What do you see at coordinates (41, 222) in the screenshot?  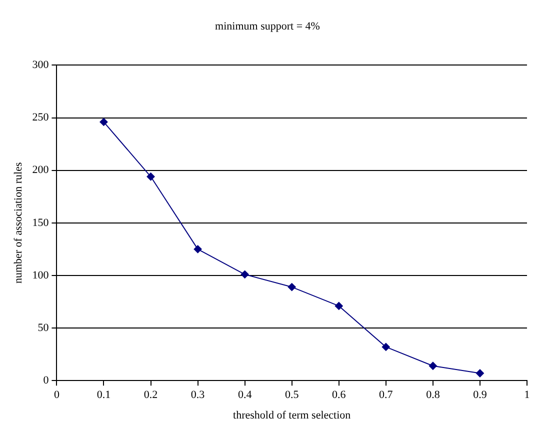 I see `y-tick-label: 150` at bounding box center [41, 222].